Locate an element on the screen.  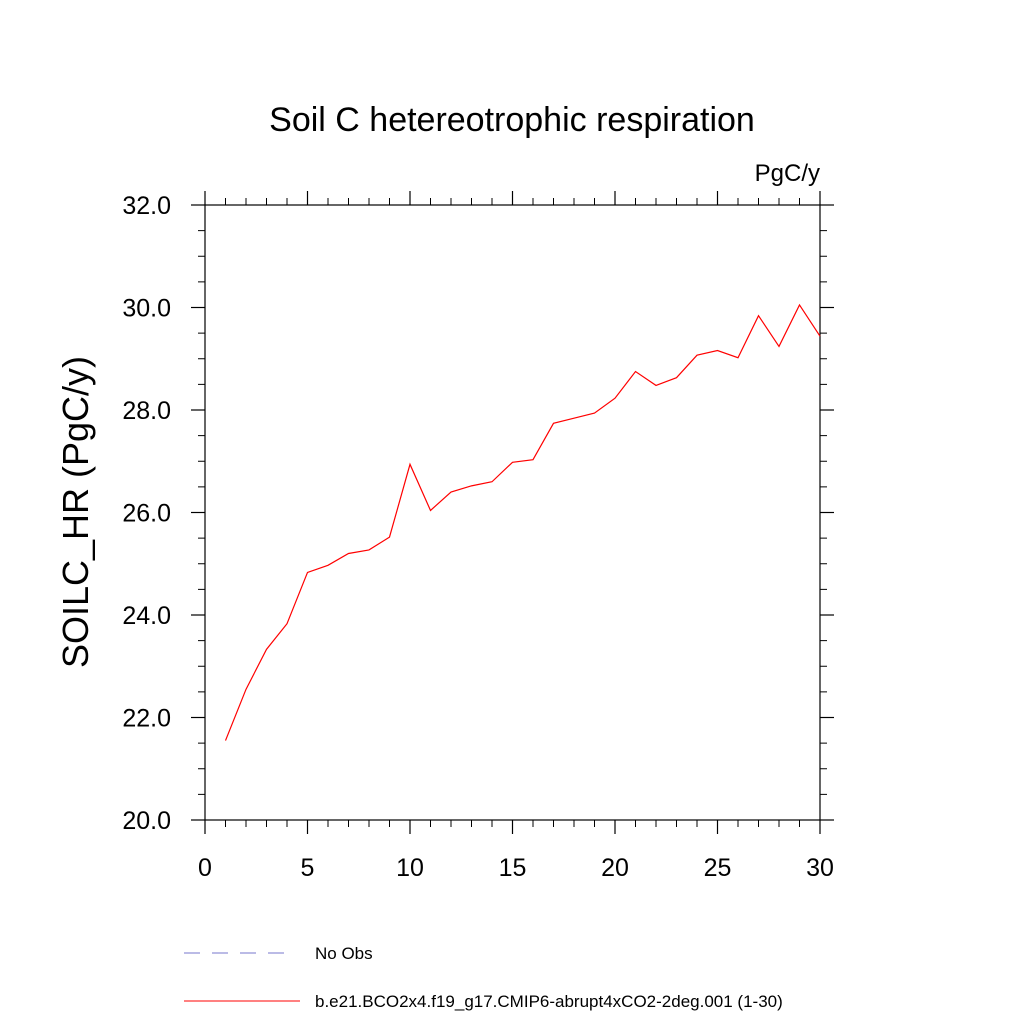
y-tick-label: 20.0 is located at coordinates (146, 821).